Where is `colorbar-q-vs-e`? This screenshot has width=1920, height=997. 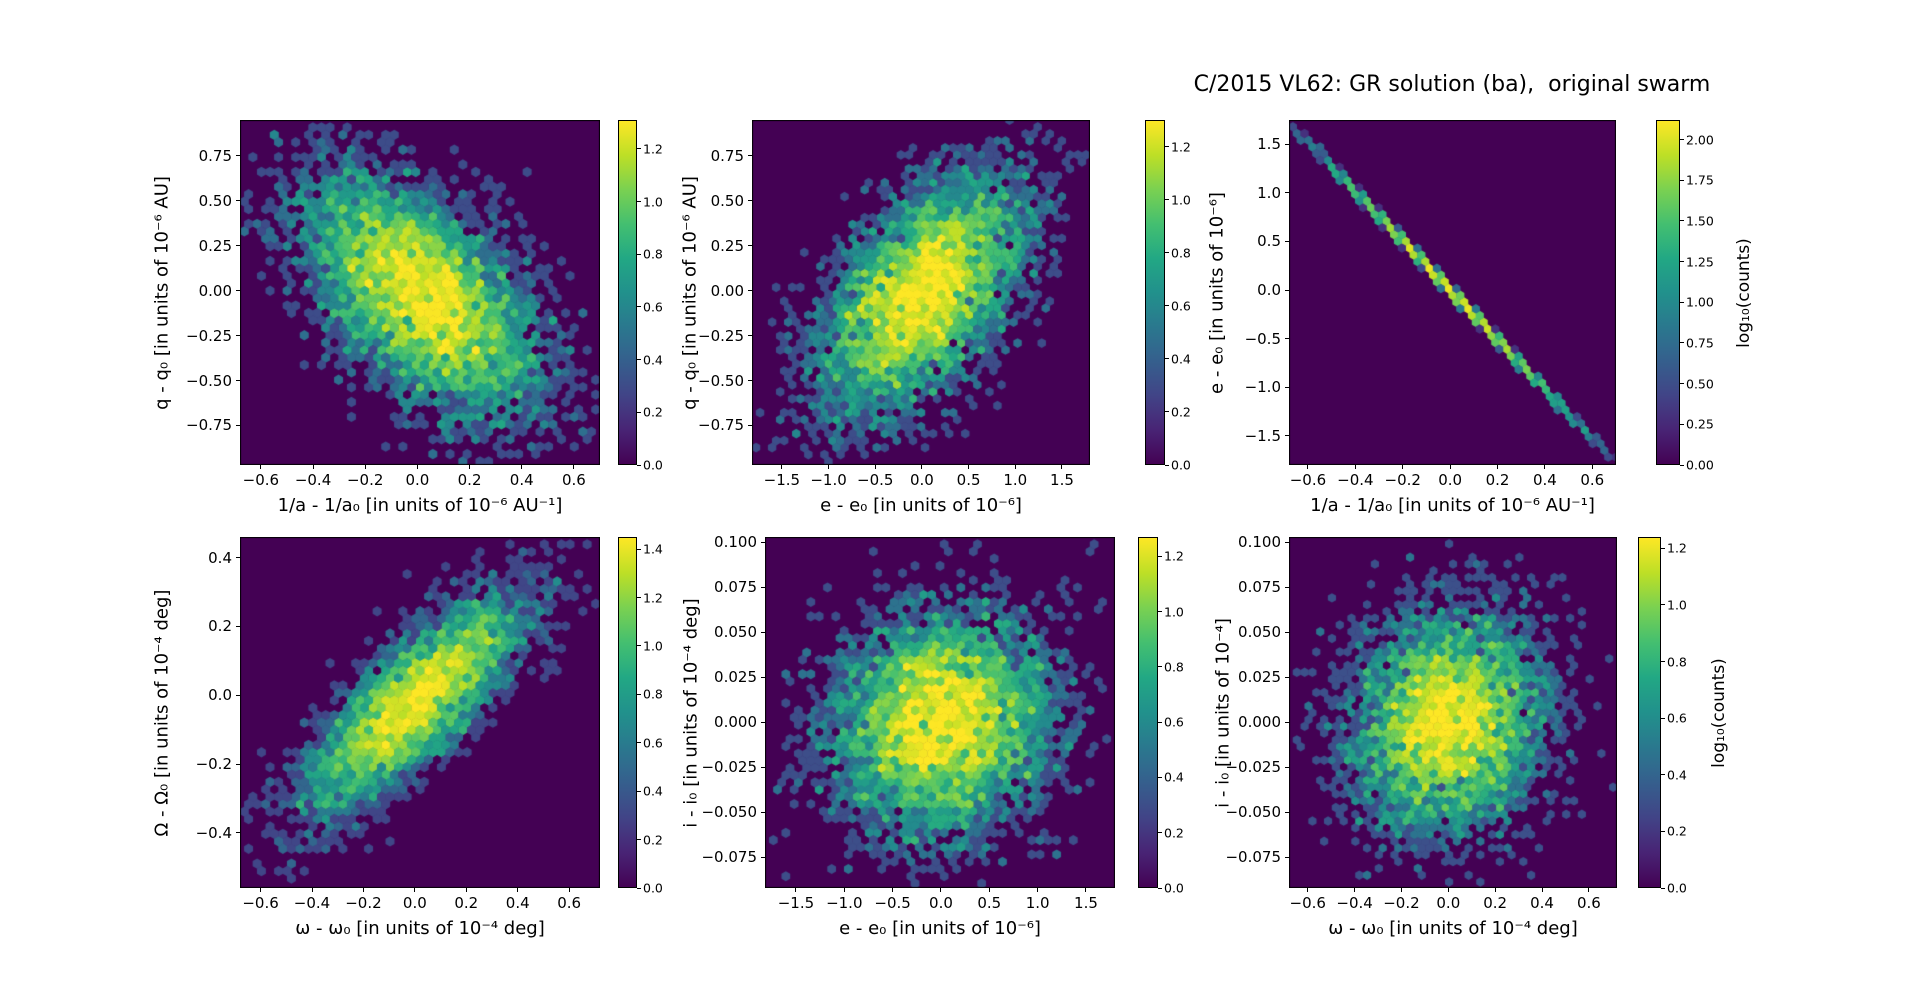
colorbar-q-vs-e is located at coordinates (1155, 292).